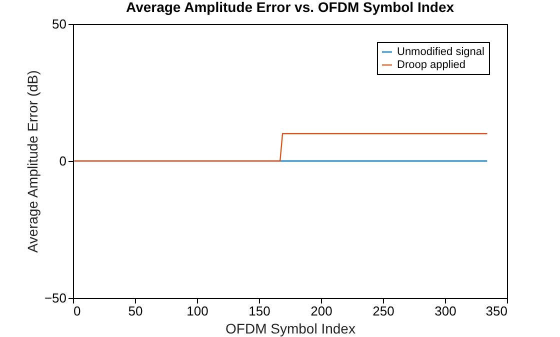 This screenshot has width=560, height=337. What do you see at coordinates (321, 311) in the screenshot?
I see `x-tick-label: 200` at bounding box center [321, 311].